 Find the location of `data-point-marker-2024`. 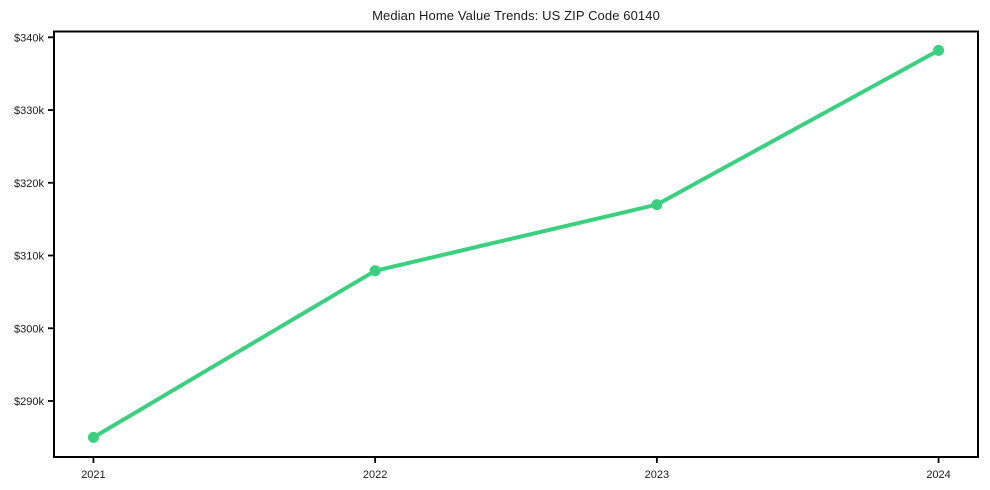

data-point-marker-2024 is located at coordinates (939, 50).